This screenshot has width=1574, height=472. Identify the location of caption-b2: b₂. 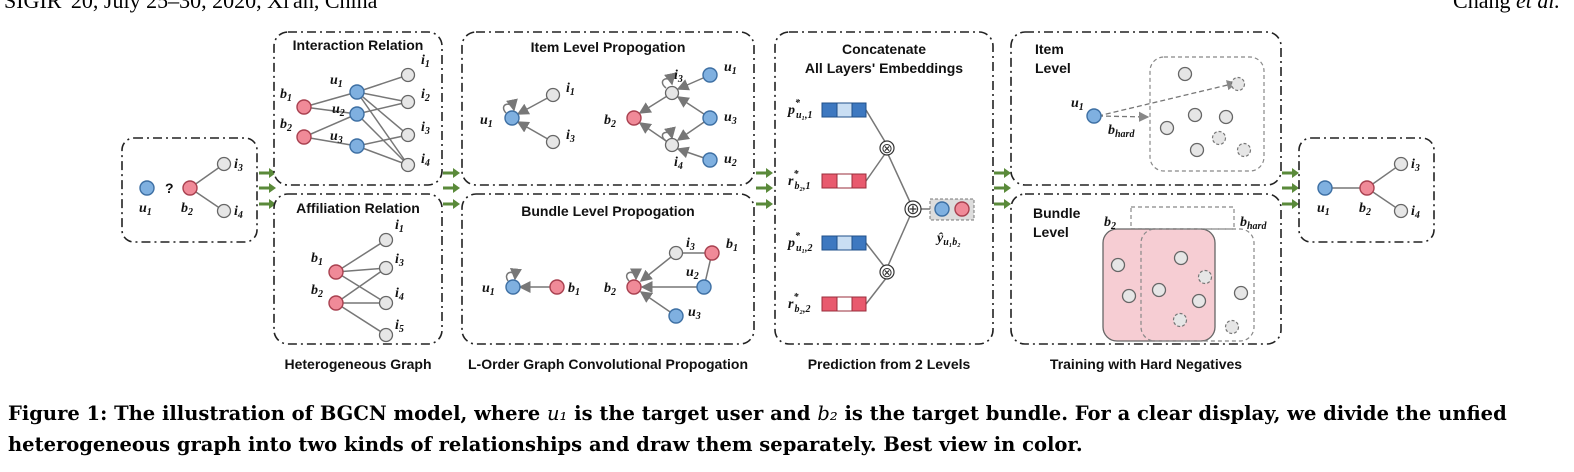
(827, 413).